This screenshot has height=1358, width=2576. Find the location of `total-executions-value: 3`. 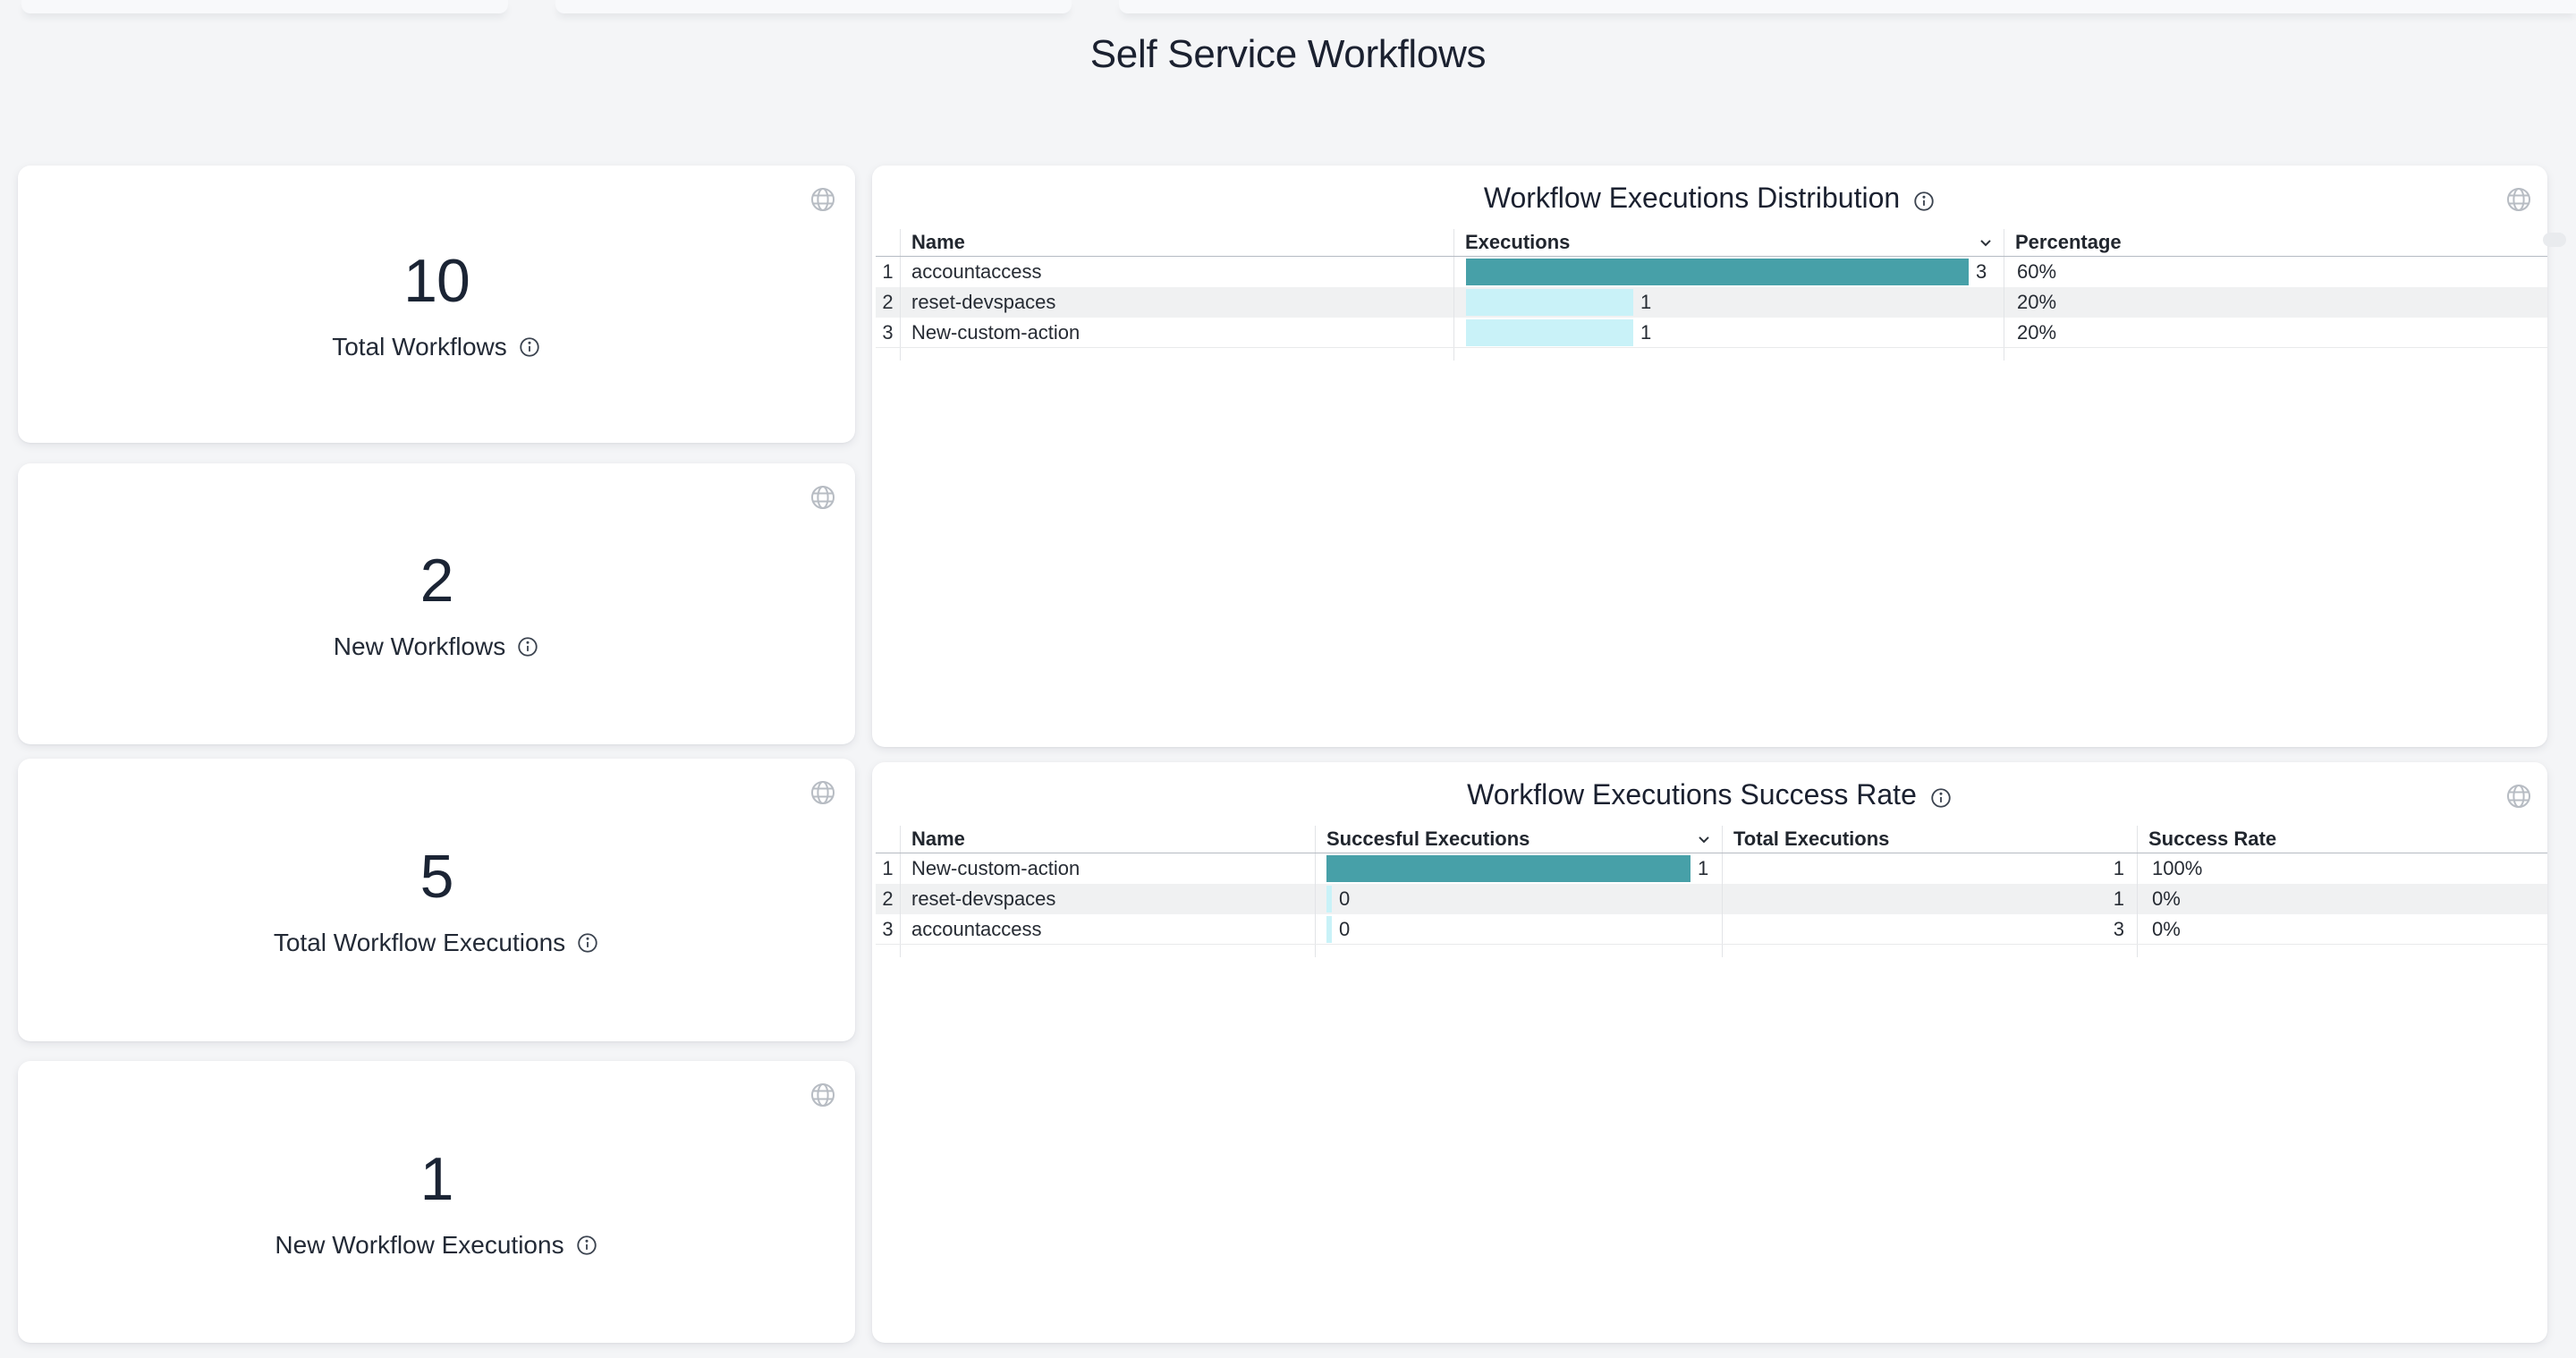

total-executions-value: 3 is located at coordinates (1929, 929).